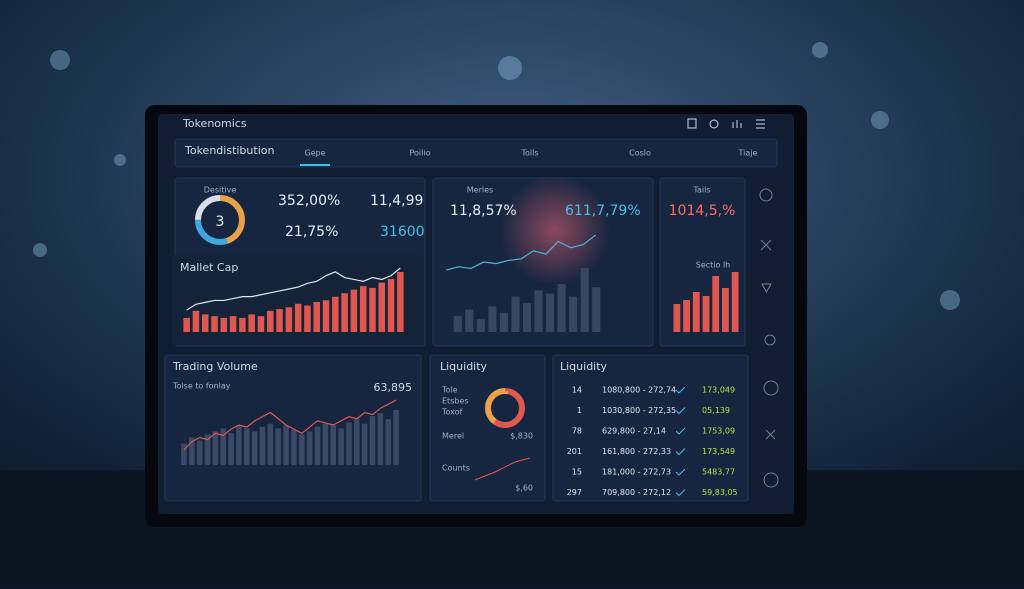 The image size is (1024, 589). What do you see at coordinates (201, 386) in the screenshot?
I see `trading-volume-subtitle: Tolse to fonlay` at bounding box center [201, 386].